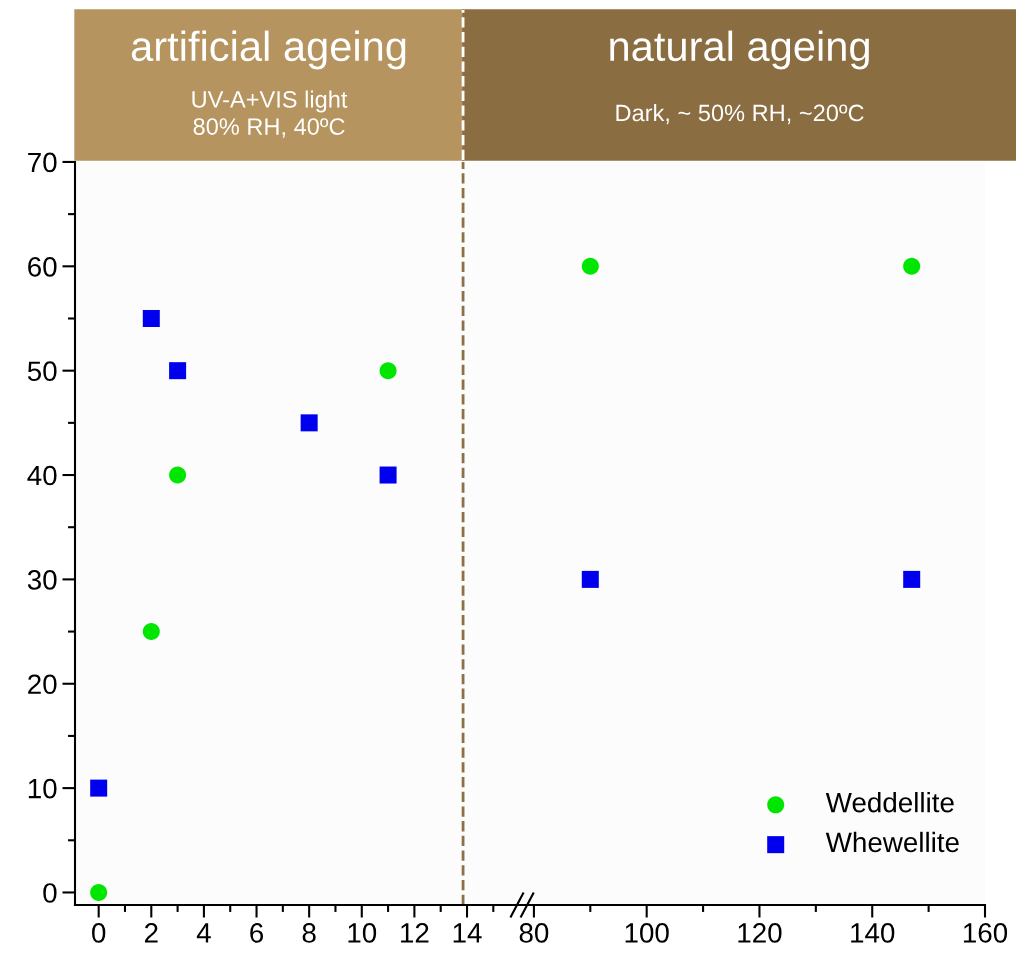 This screenshot has height=960, width=1016. Describe the element at coordinates (740, 114) in the screenshot. I see `chart-subtitle: Dark, ~ 50% RH, ~20ºC` at that location.